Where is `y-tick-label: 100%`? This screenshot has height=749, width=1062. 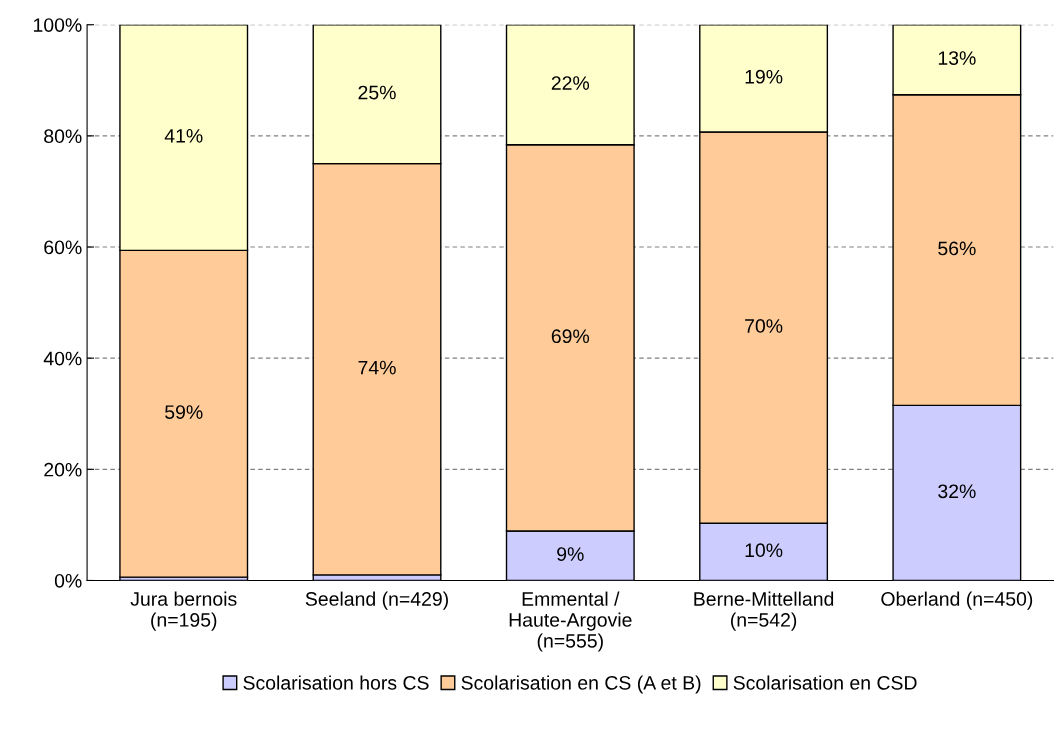
y-tick-label: 100% is located at coordinates (57, 25).